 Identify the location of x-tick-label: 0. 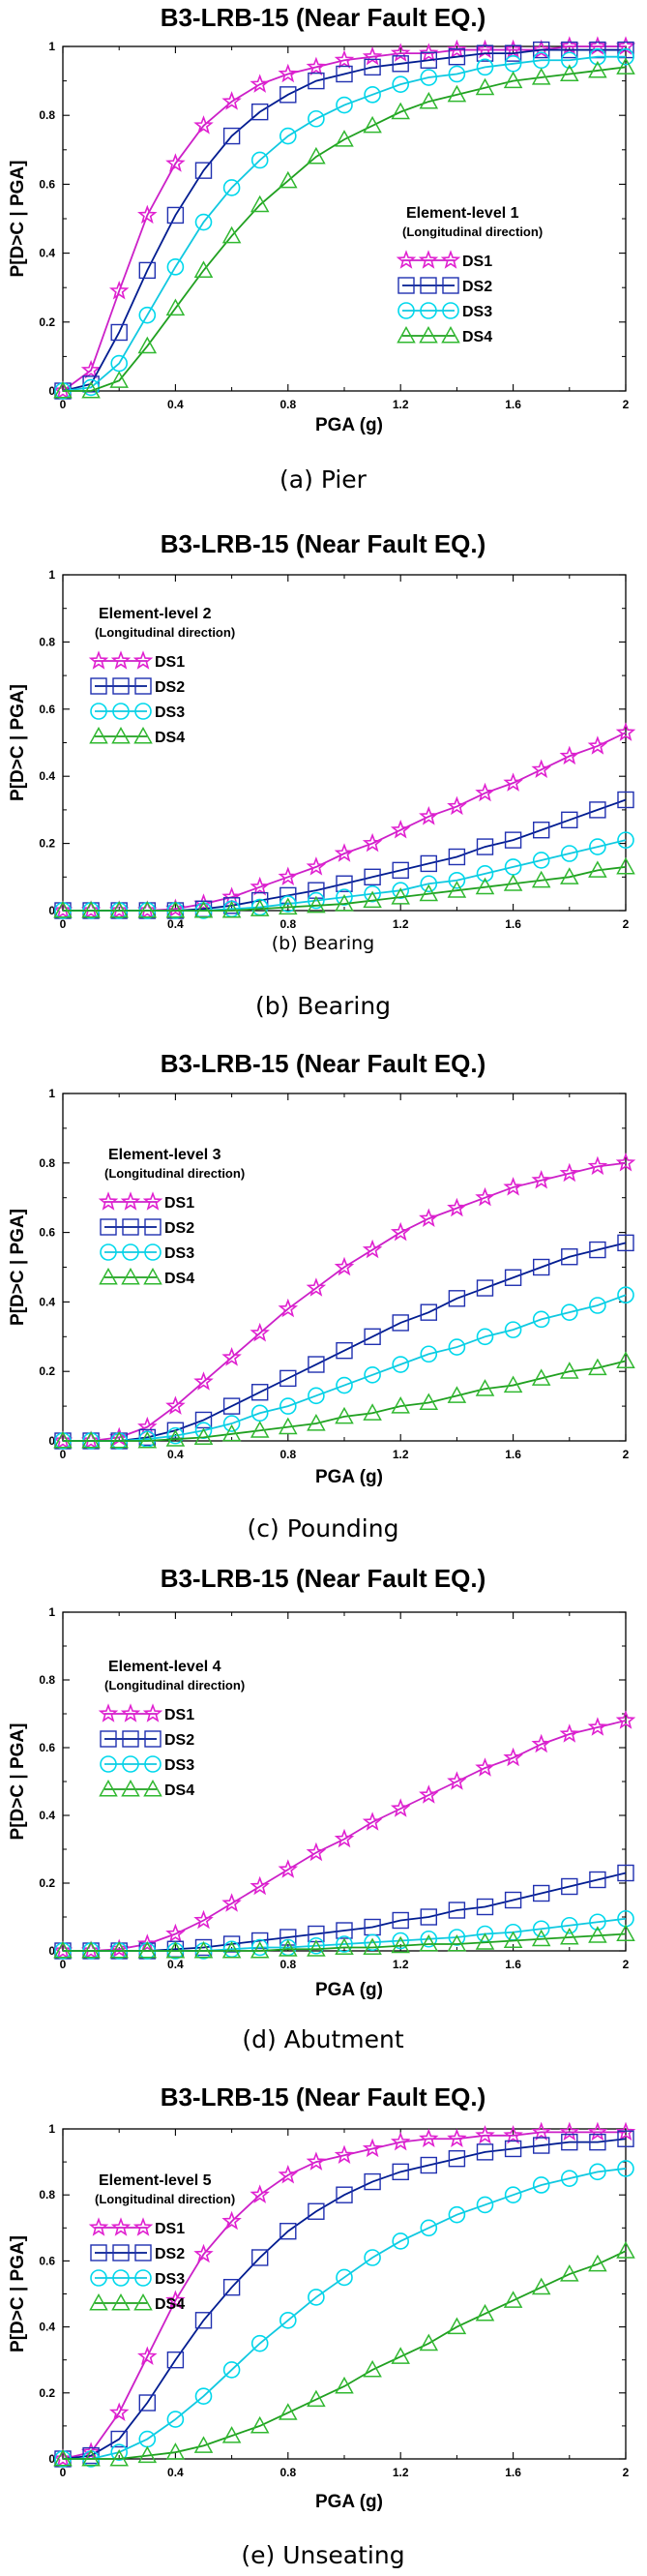
(63, 2472).